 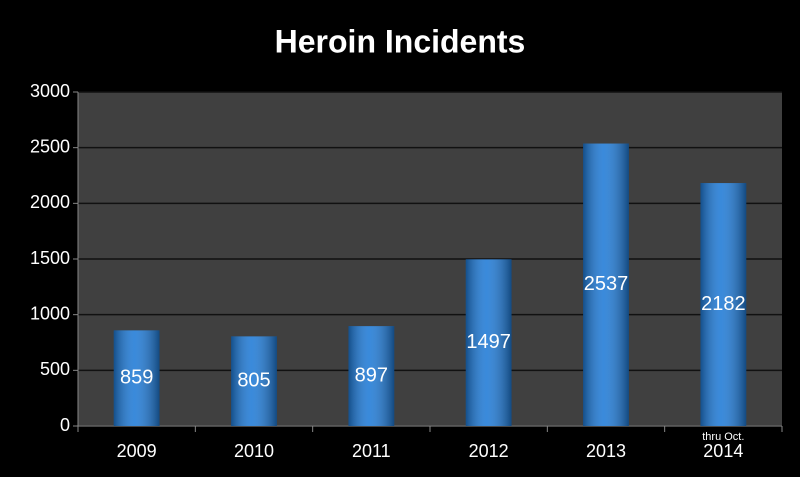 I want to click on y-tick-label: 2500, so click(x=50, y=146).